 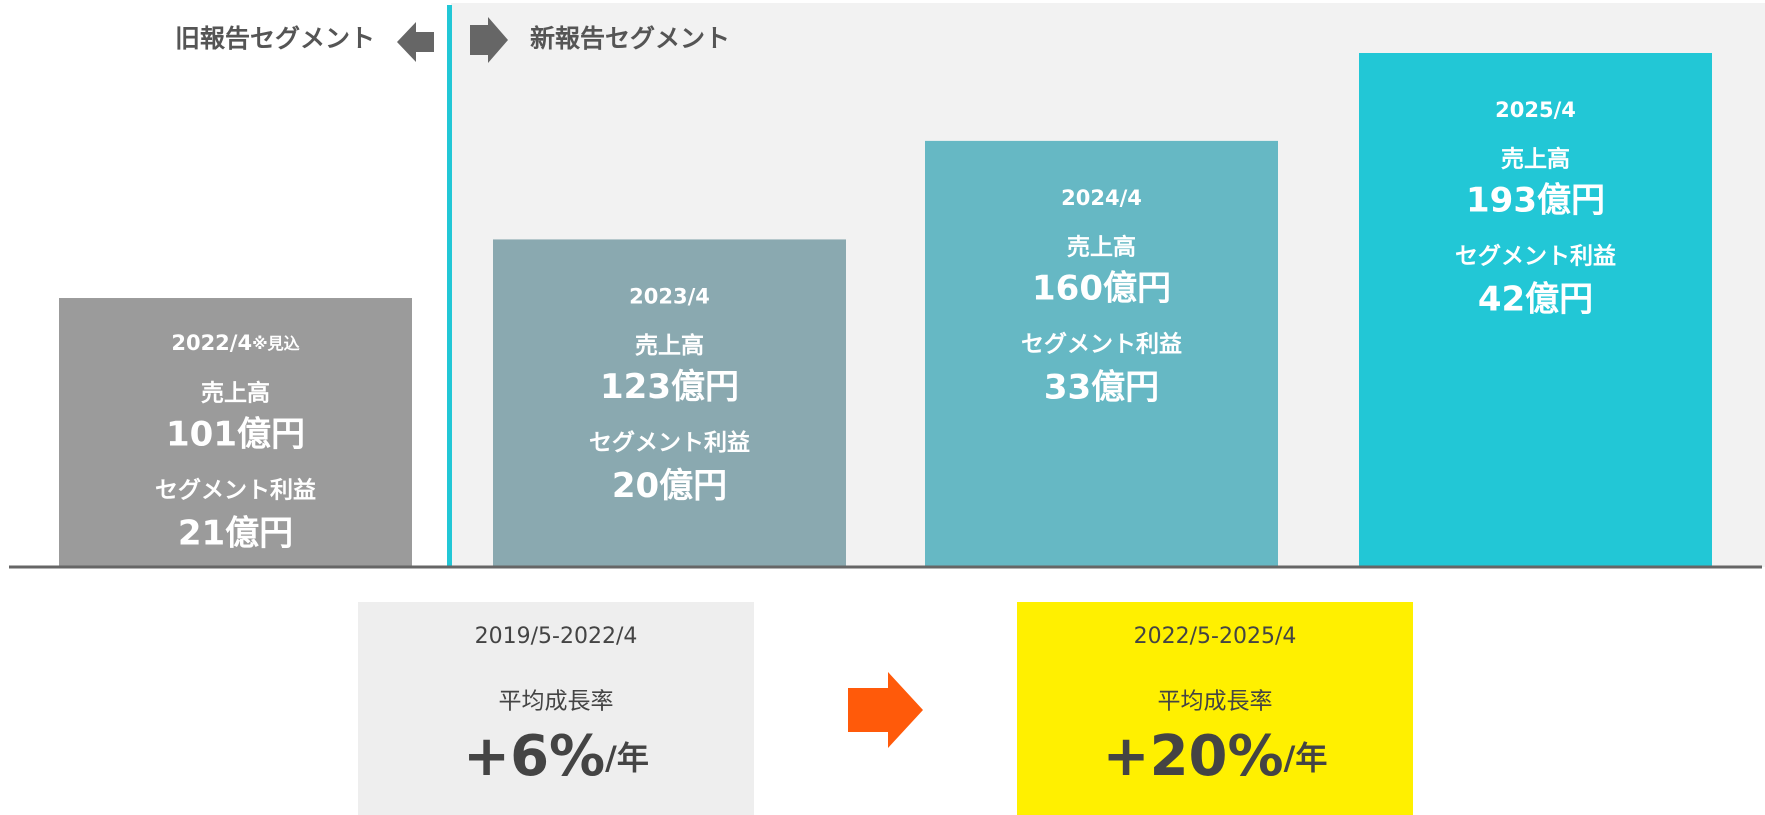 What do you see at coordinates (415, 42) in the screenshot?
I see `left-arrow` at bounding box center [415, 42].